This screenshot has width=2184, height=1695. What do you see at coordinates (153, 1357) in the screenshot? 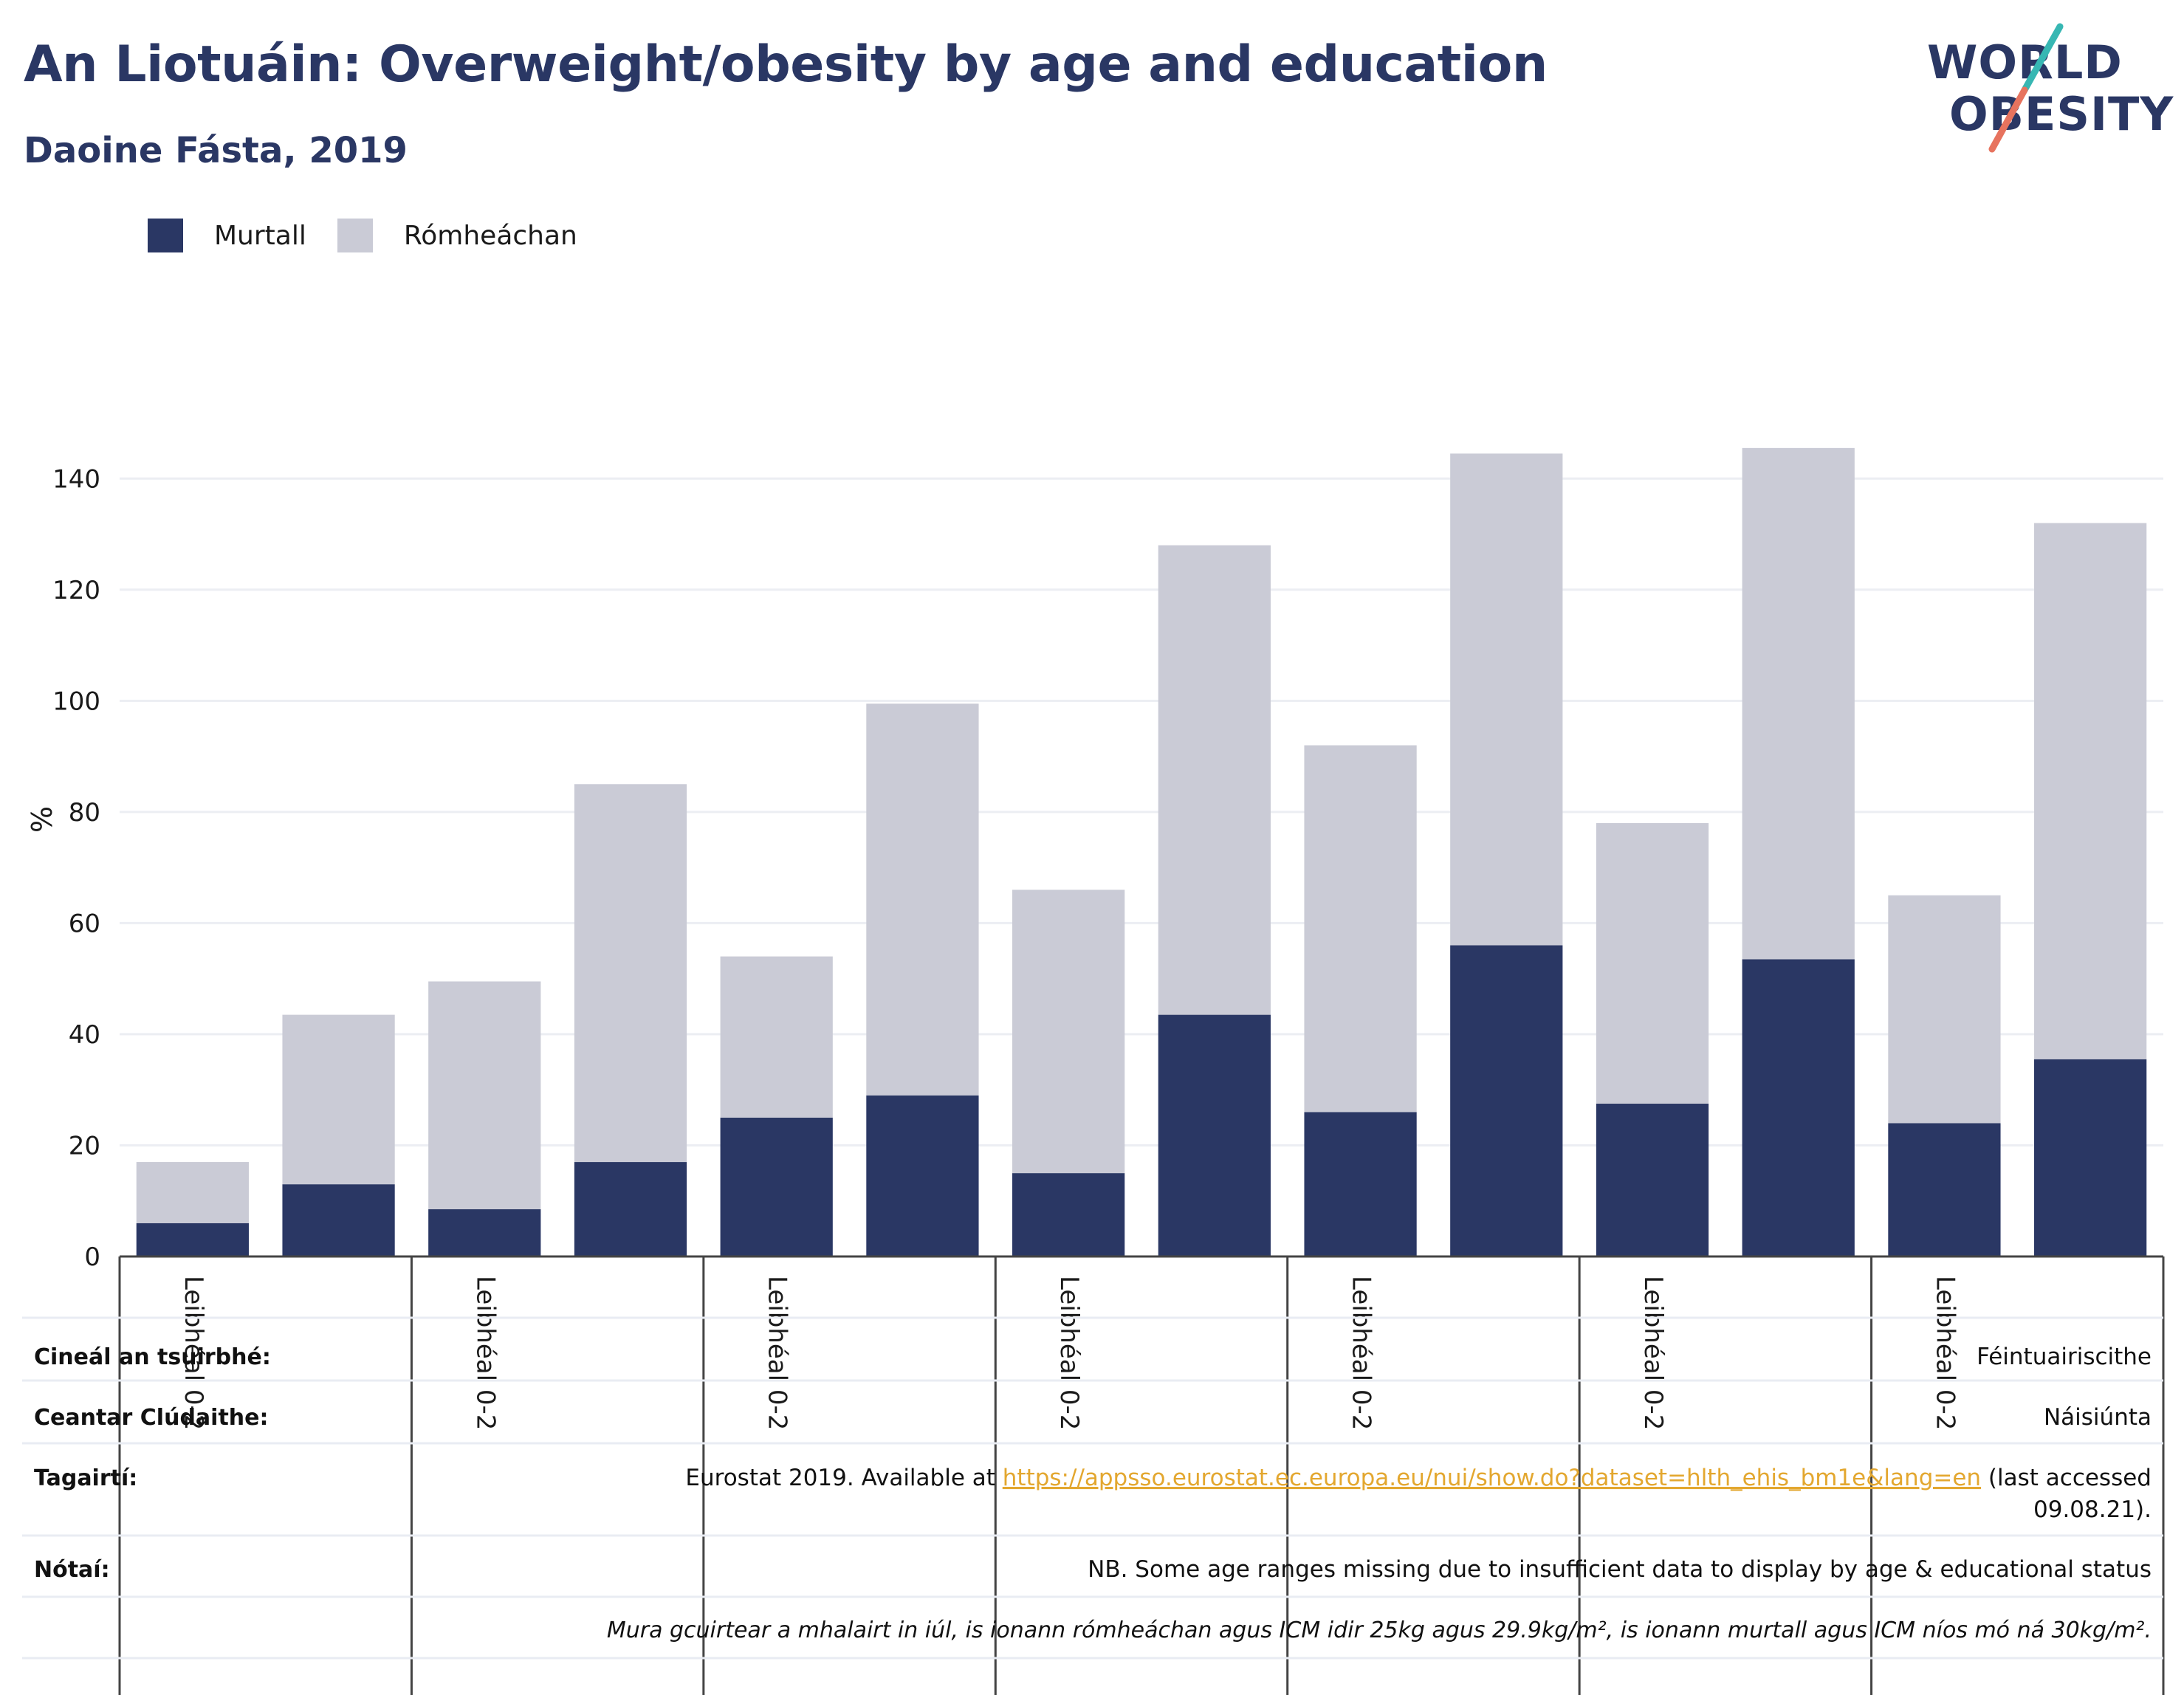
I see `survey-type-label: Cineál an tsuirbhé:` at bounding box center [153, 1357].